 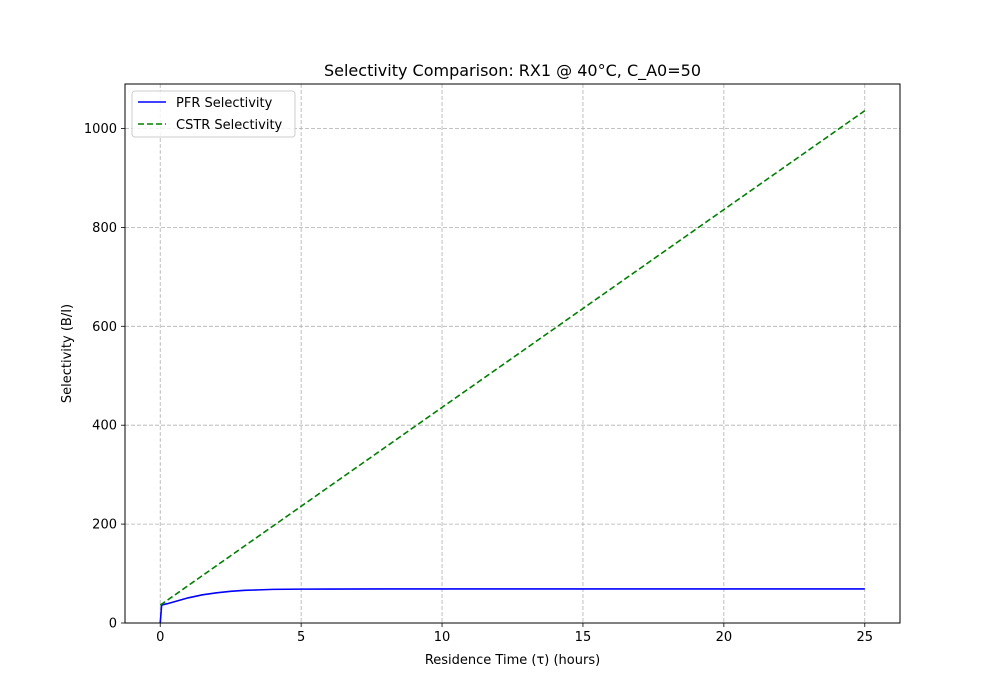 I want to click on x-axis-label: Residence Time (τ) (hours), so click(x=512, y=660).